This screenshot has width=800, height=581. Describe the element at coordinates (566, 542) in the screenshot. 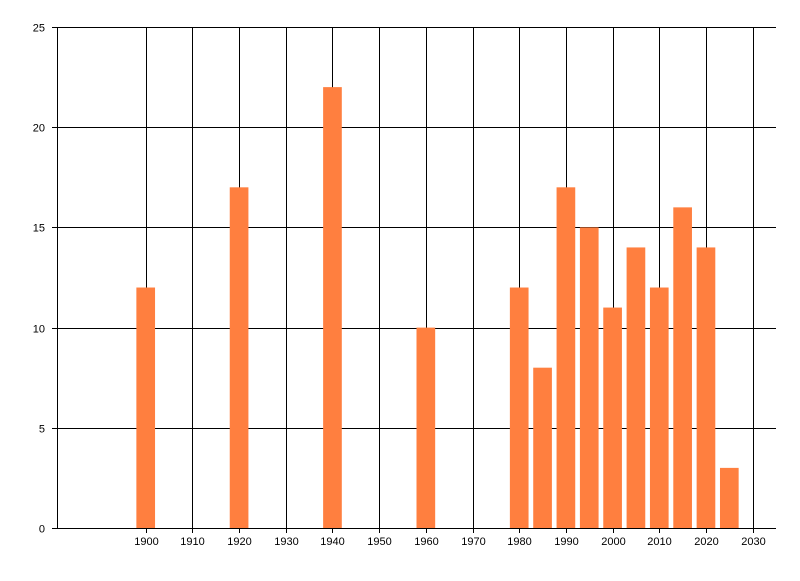

I see `x-tick-label: 1990` at that location.